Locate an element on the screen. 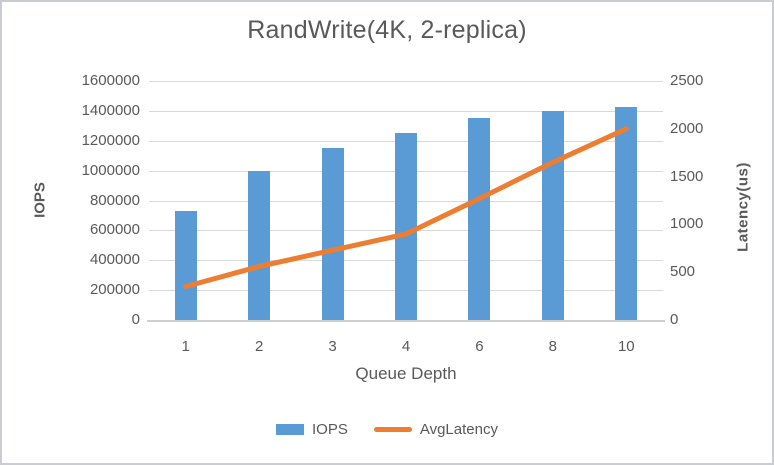  left-tick-label: 600000 is located at coordinates (114, 230).